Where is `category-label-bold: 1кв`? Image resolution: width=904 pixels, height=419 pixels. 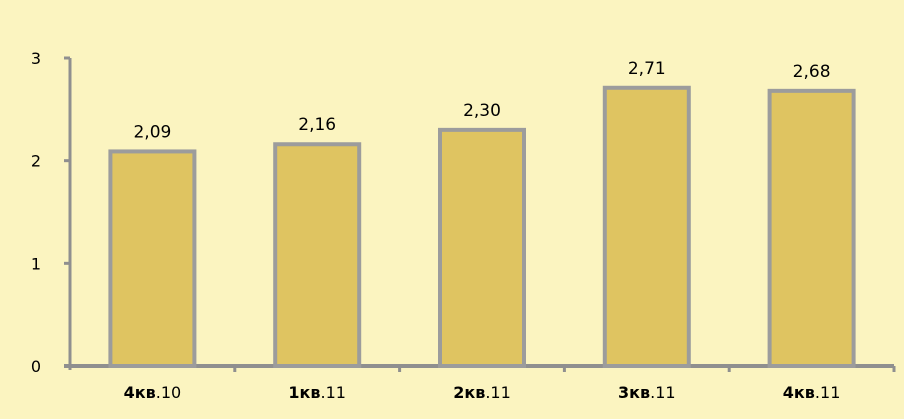
category-label-bold: 1кв is located at coordinates (304, 392).